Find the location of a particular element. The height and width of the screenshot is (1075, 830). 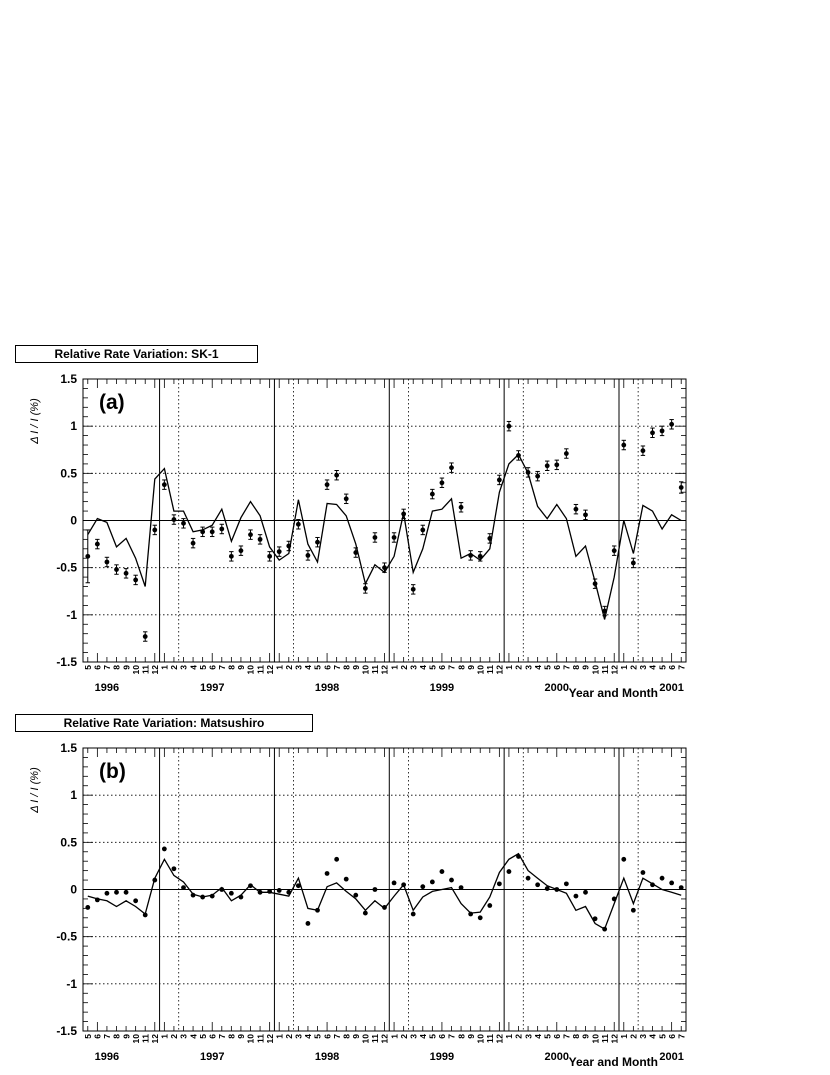

x-month-label: 2 is located at coordinates (174, 667).